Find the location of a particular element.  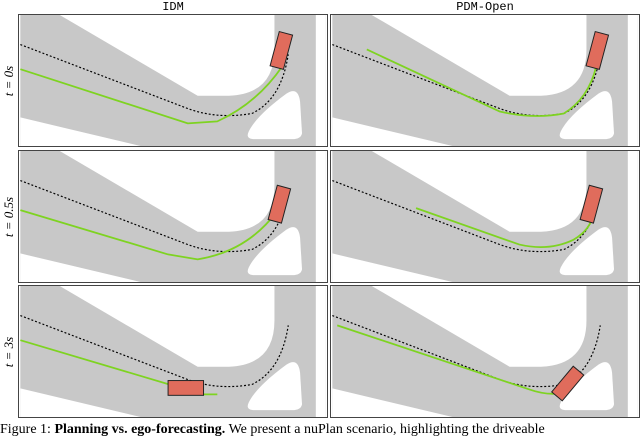

caption-label: Figure 1: is located at coordinates (25, 429).